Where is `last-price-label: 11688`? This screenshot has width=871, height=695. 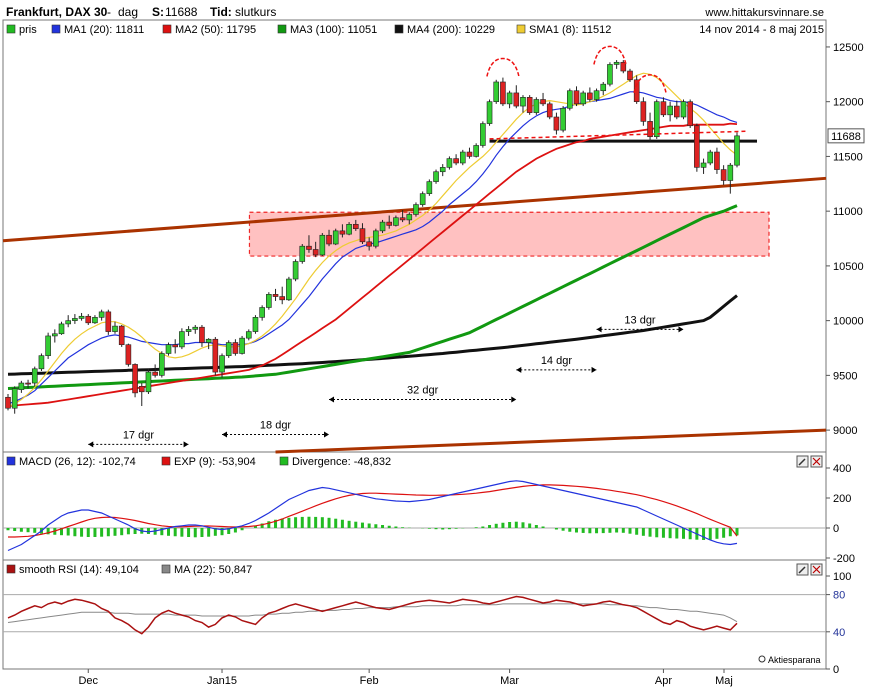 last-price-label: 11688 is located at coordinates (846, 137).